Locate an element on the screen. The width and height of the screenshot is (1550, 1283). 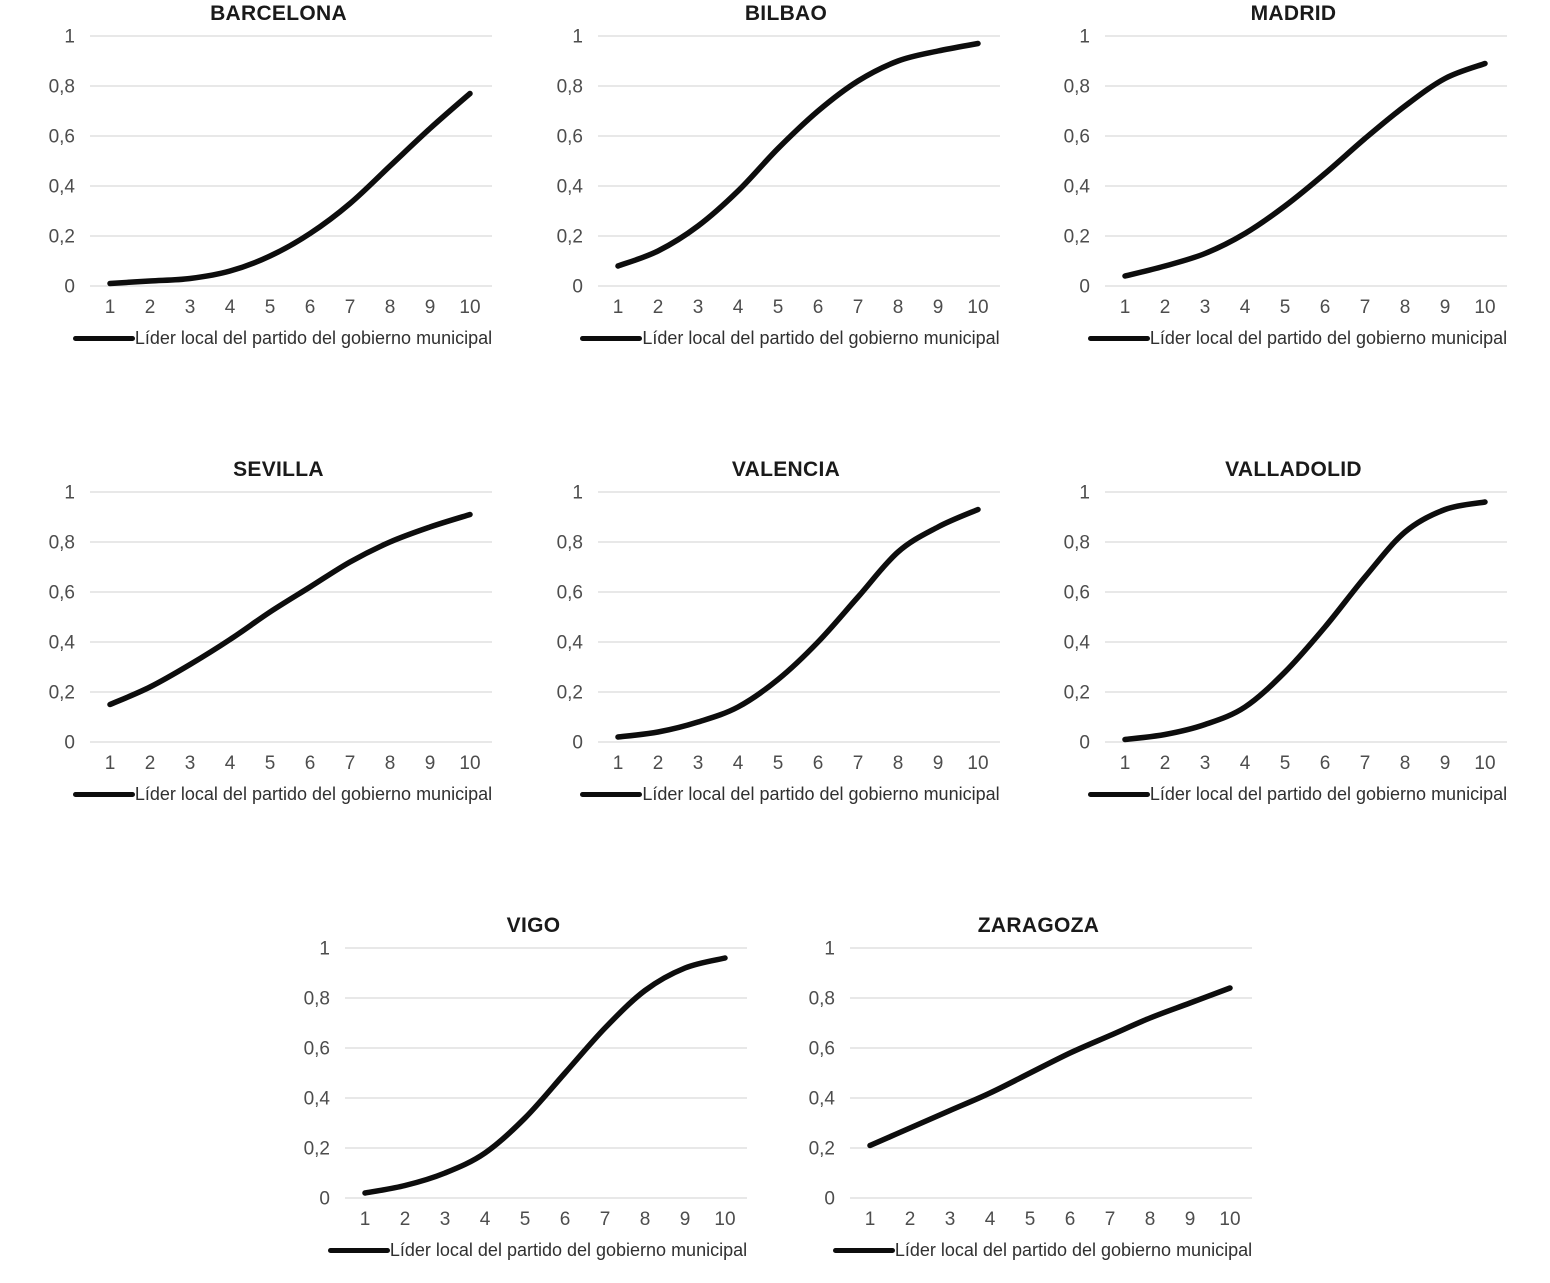
chart-title: MADRID is located at coordinates (1293, 13).